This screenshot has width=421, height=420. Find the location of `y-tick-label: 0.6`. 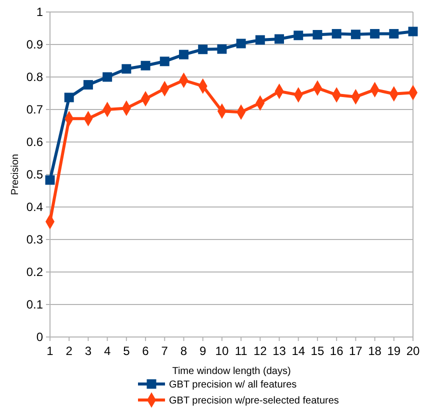

y-tick-label: 0.6 is located at coordinates (35, 142).